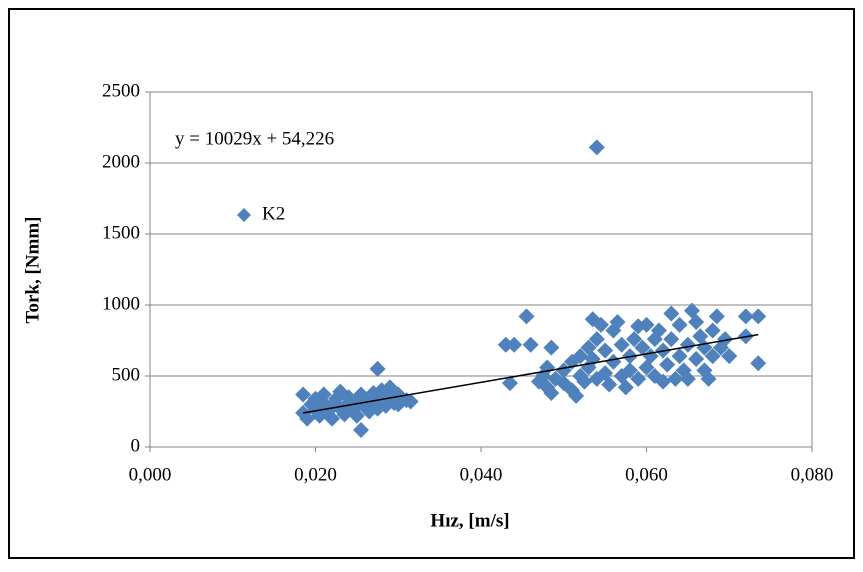 The height and width of the screenshot is (572, 863). I want to click on x-axis-label: Hız, [m/s], so click(469, 520).